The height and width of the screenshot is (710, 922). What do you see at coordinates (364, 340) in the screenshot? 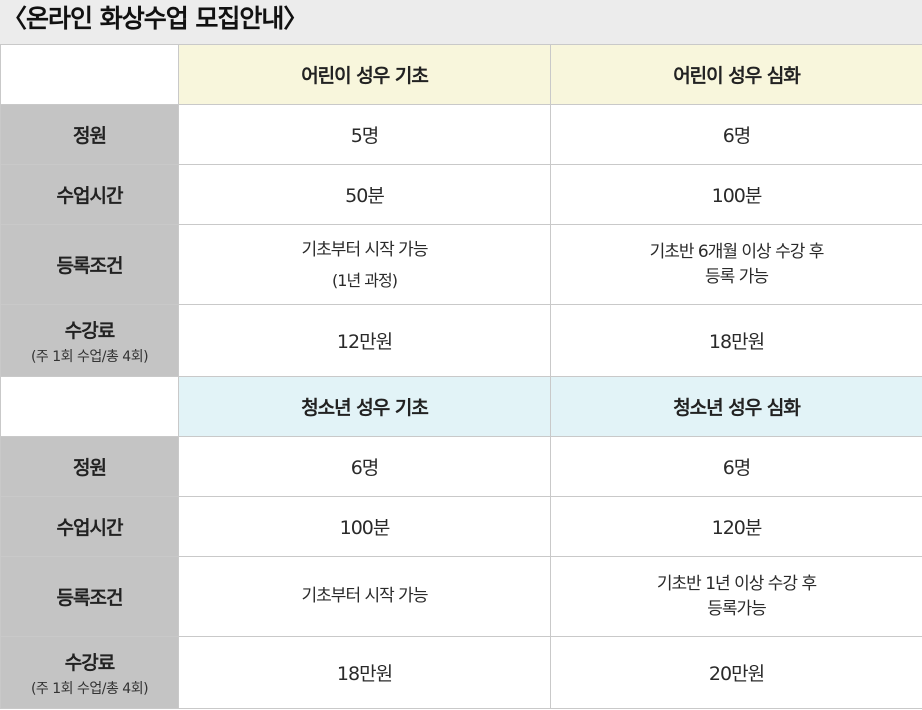
I see `fee-value: 12만원` at bounding box center [364, 340].